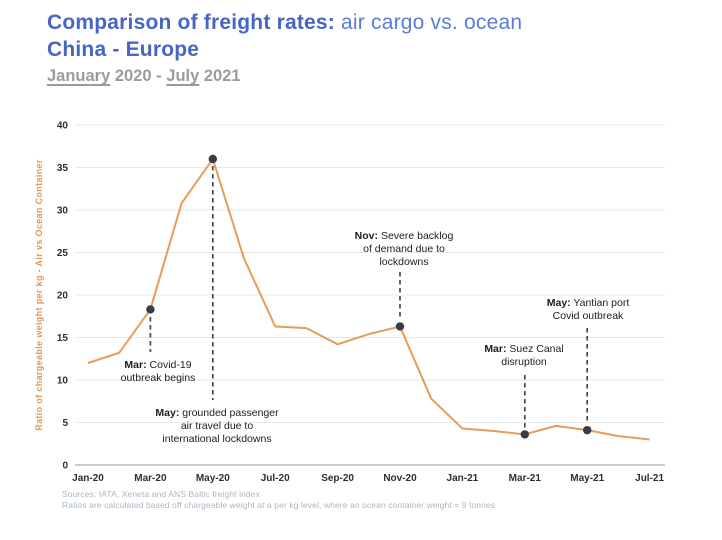 The height and width of the screenshot is (540, 722). I want to click on x-tick-label: Jul-20, so click(275, 478).